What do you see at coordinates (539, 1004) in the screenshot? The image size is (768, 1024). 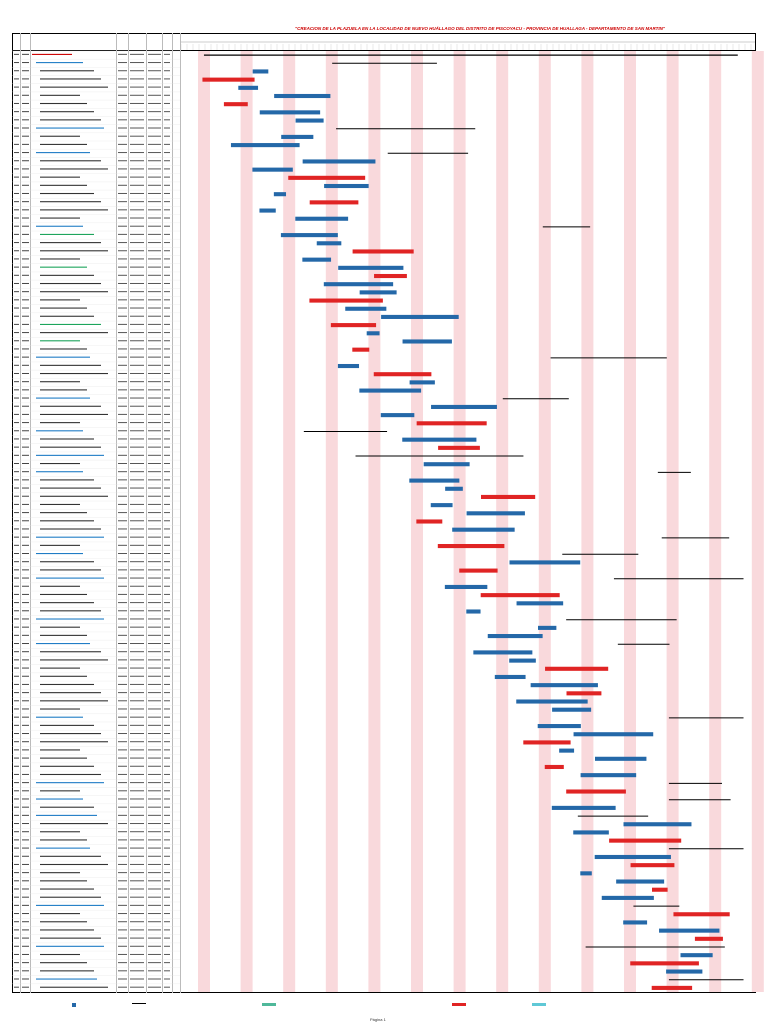 I see `legend-progress-swatch` at bounding box center [539, 1004].